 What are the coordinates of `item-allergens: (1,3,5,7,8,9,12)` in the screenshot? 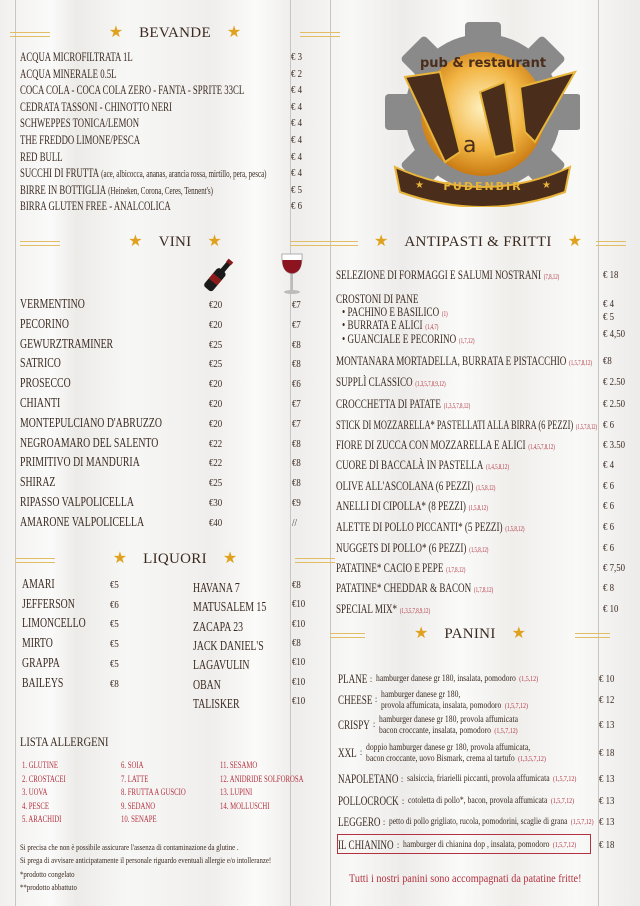 It's located at (415, 611).